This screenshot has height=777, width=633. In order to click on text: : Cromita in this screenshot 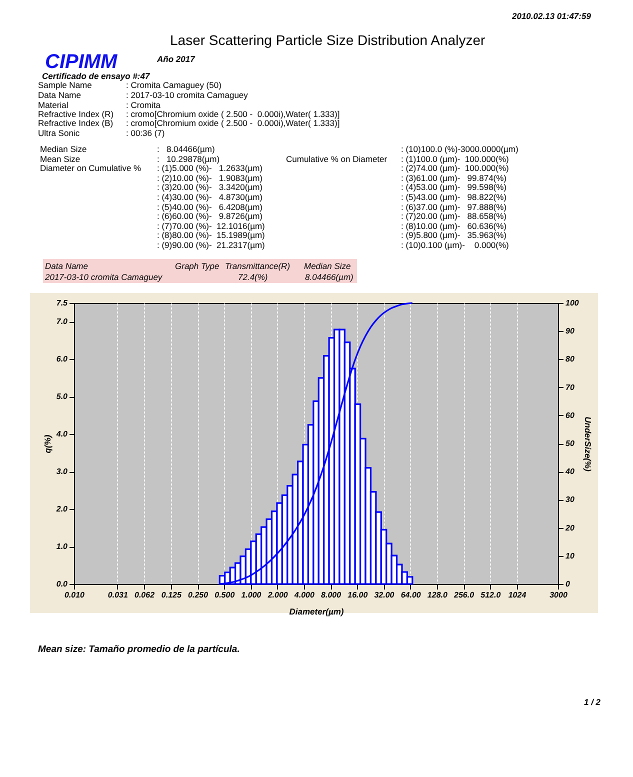, I will do `click(143, 105)`.